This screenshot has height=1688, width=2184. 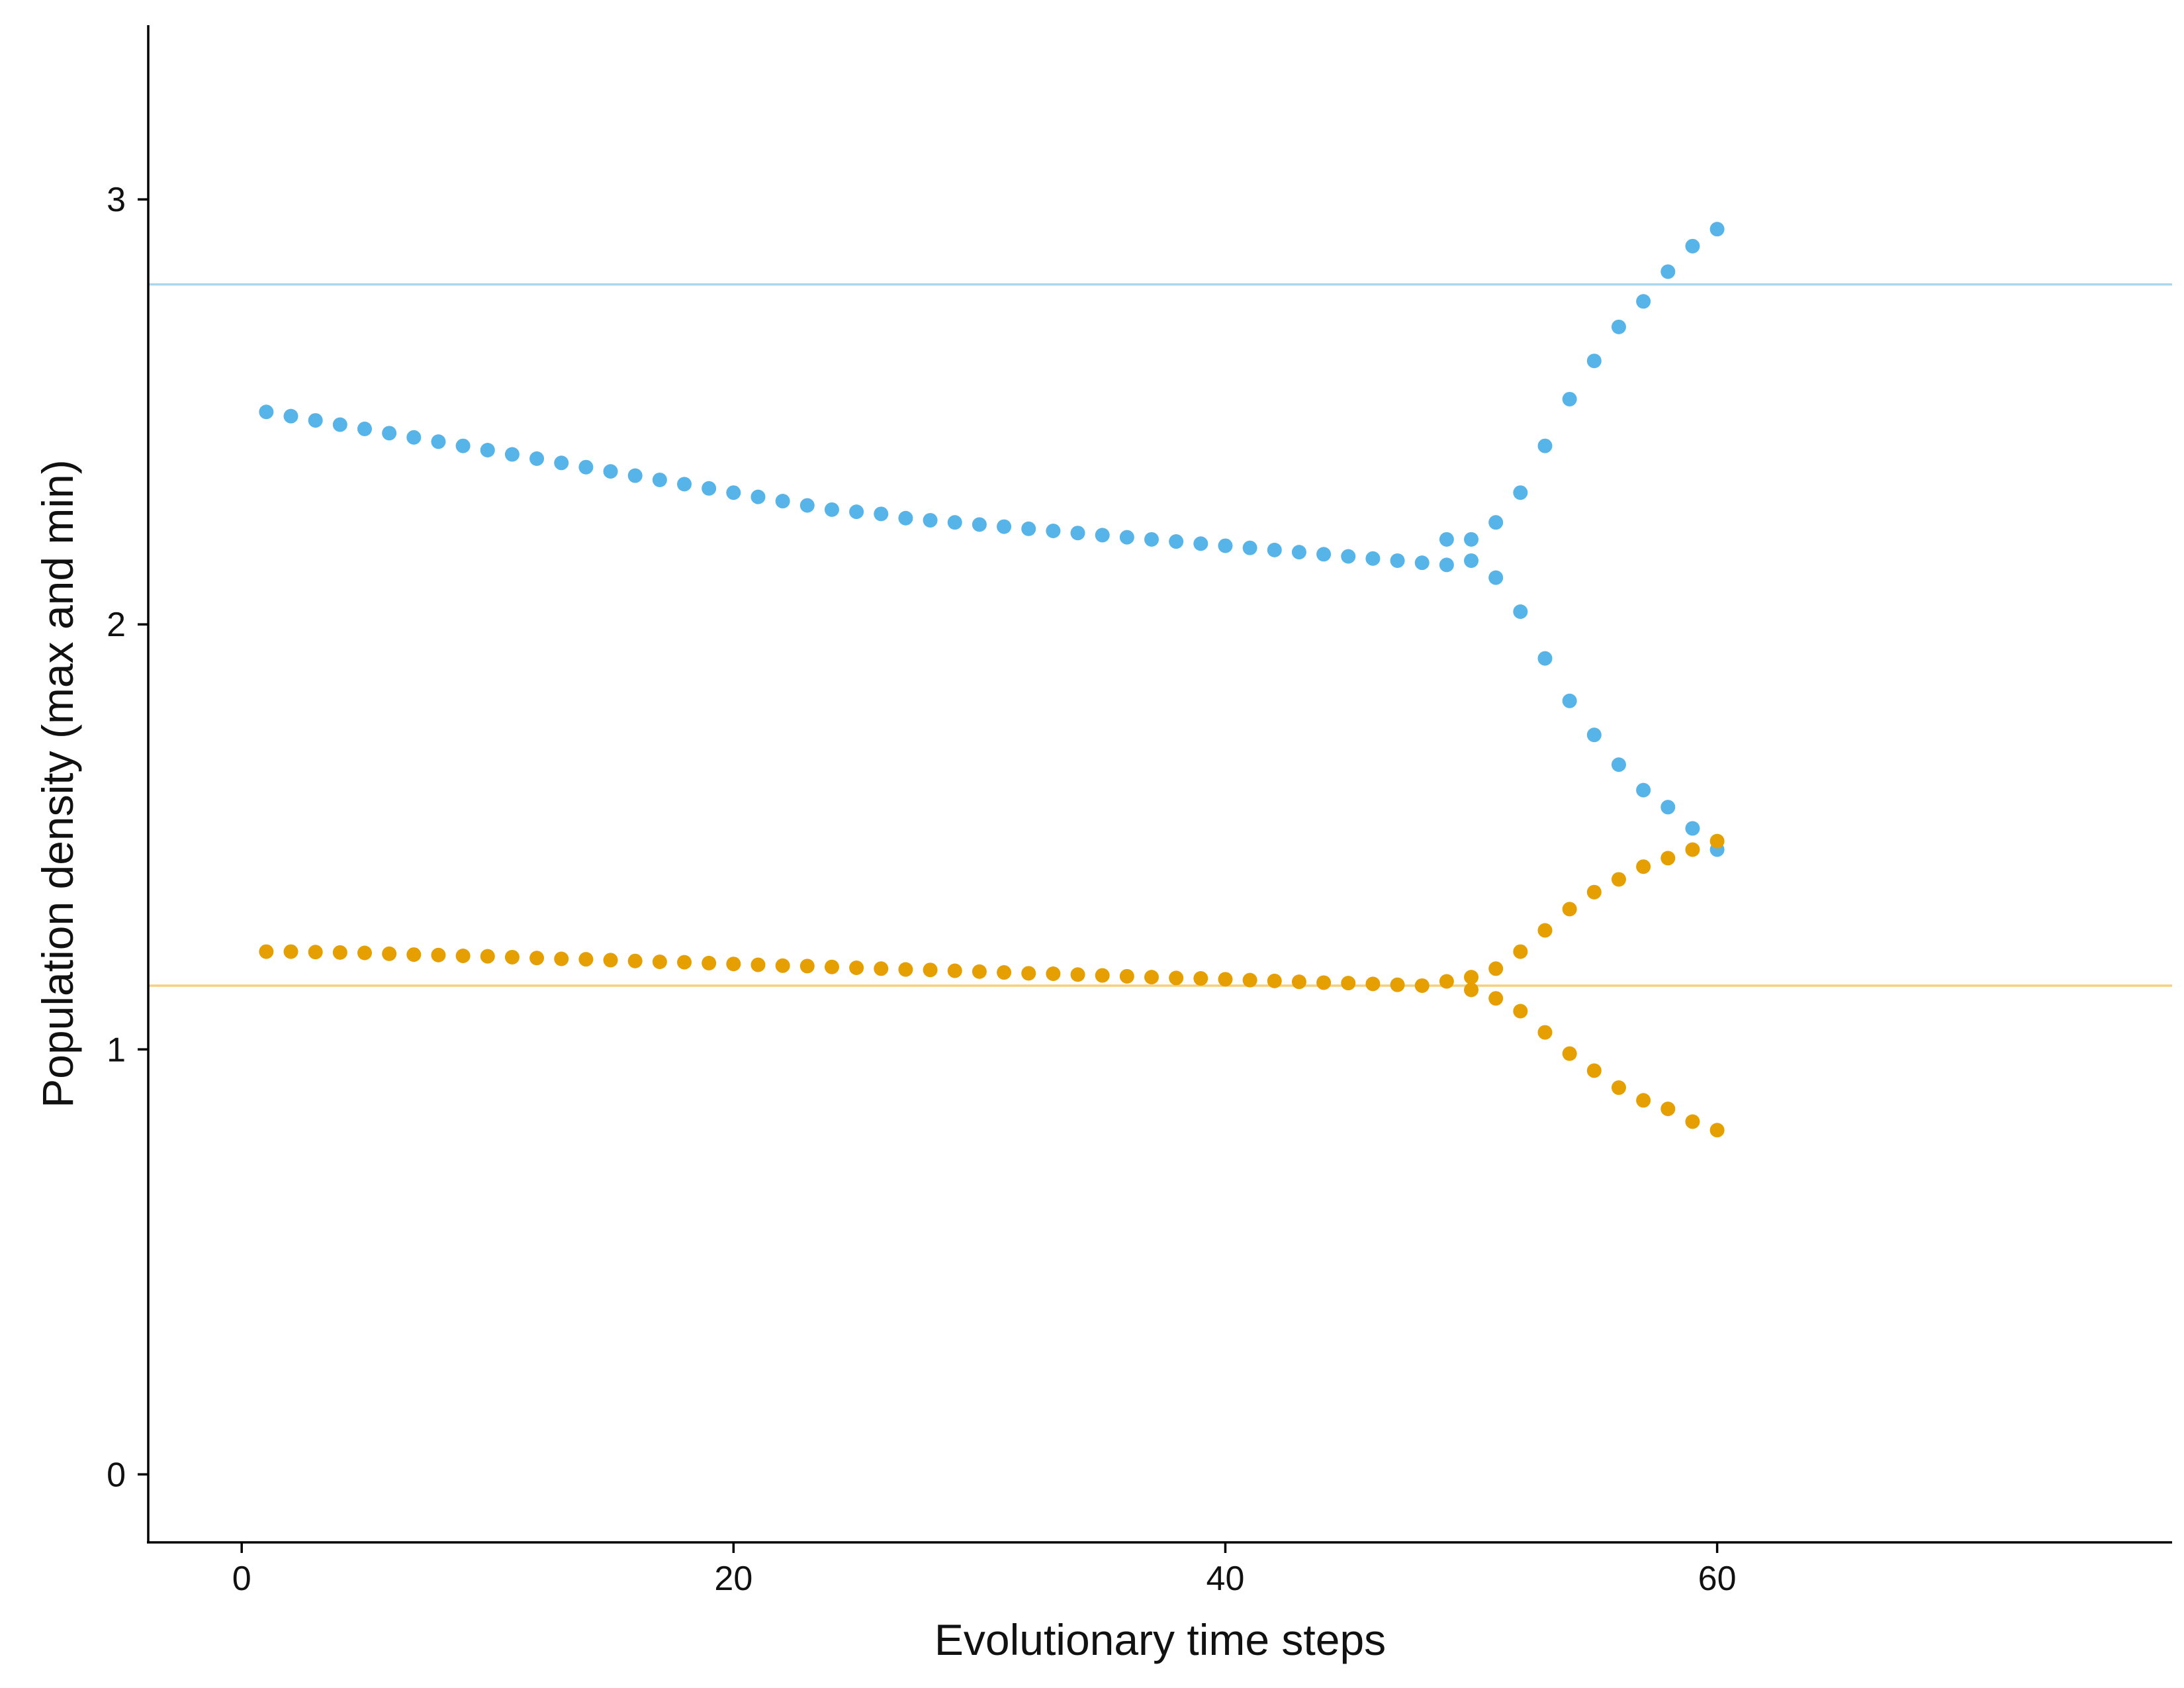 What do you see at coordinates (116, 1475) in the screenshot?
I see `y-tick-label: 0` at bounding box center [116, 1475].